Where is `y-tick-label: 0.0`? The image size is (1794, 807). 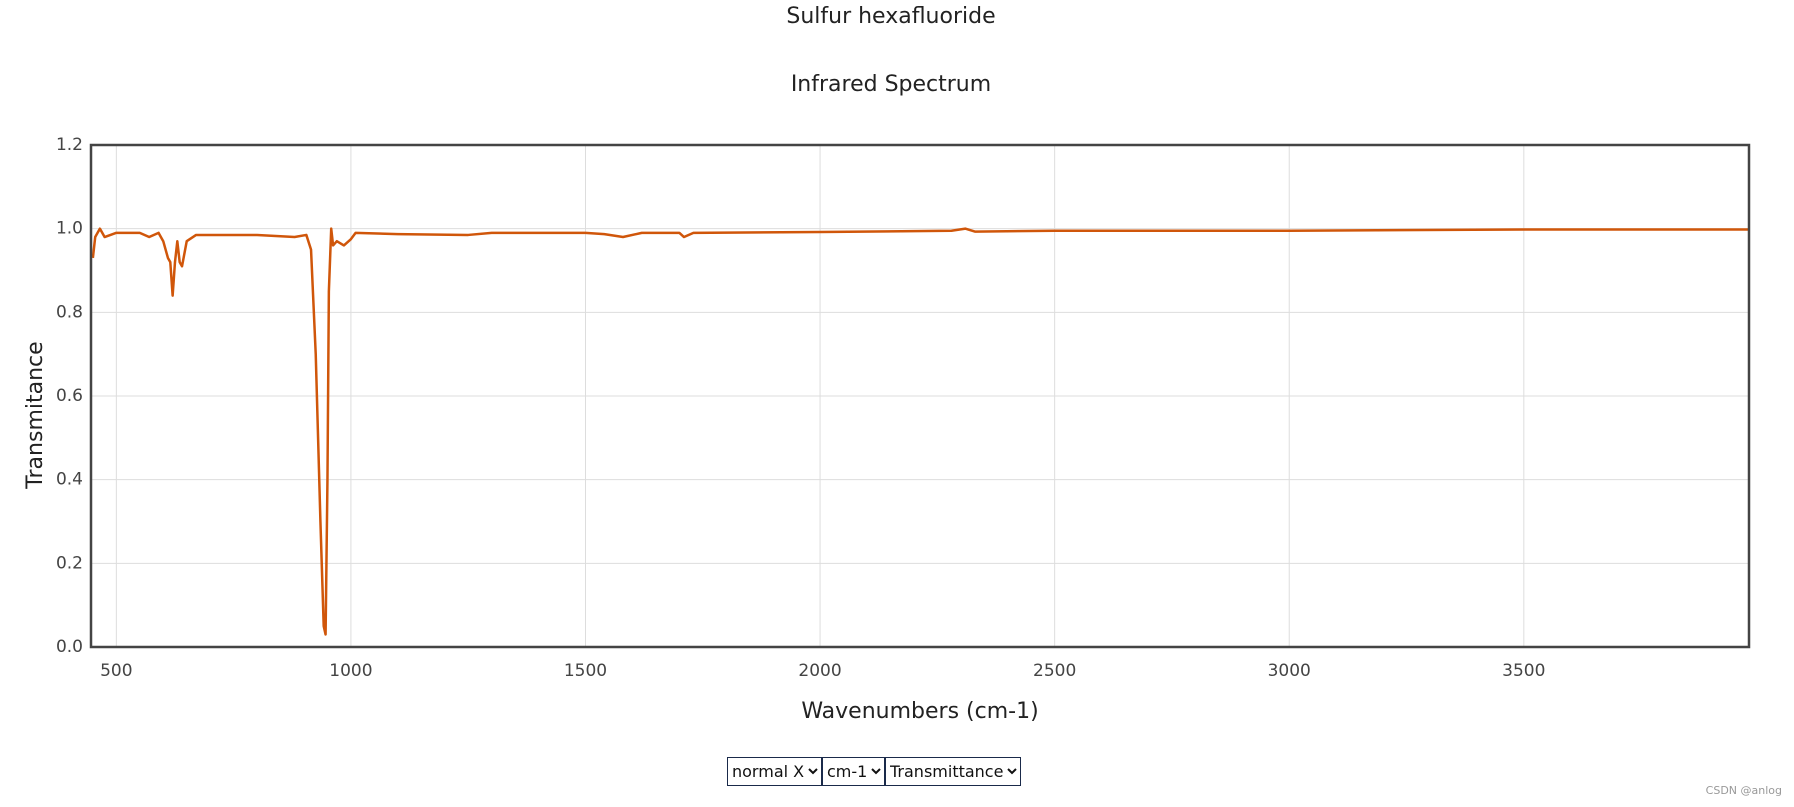 y-tick-label: 0.0 is located at coordinates (69, 647).